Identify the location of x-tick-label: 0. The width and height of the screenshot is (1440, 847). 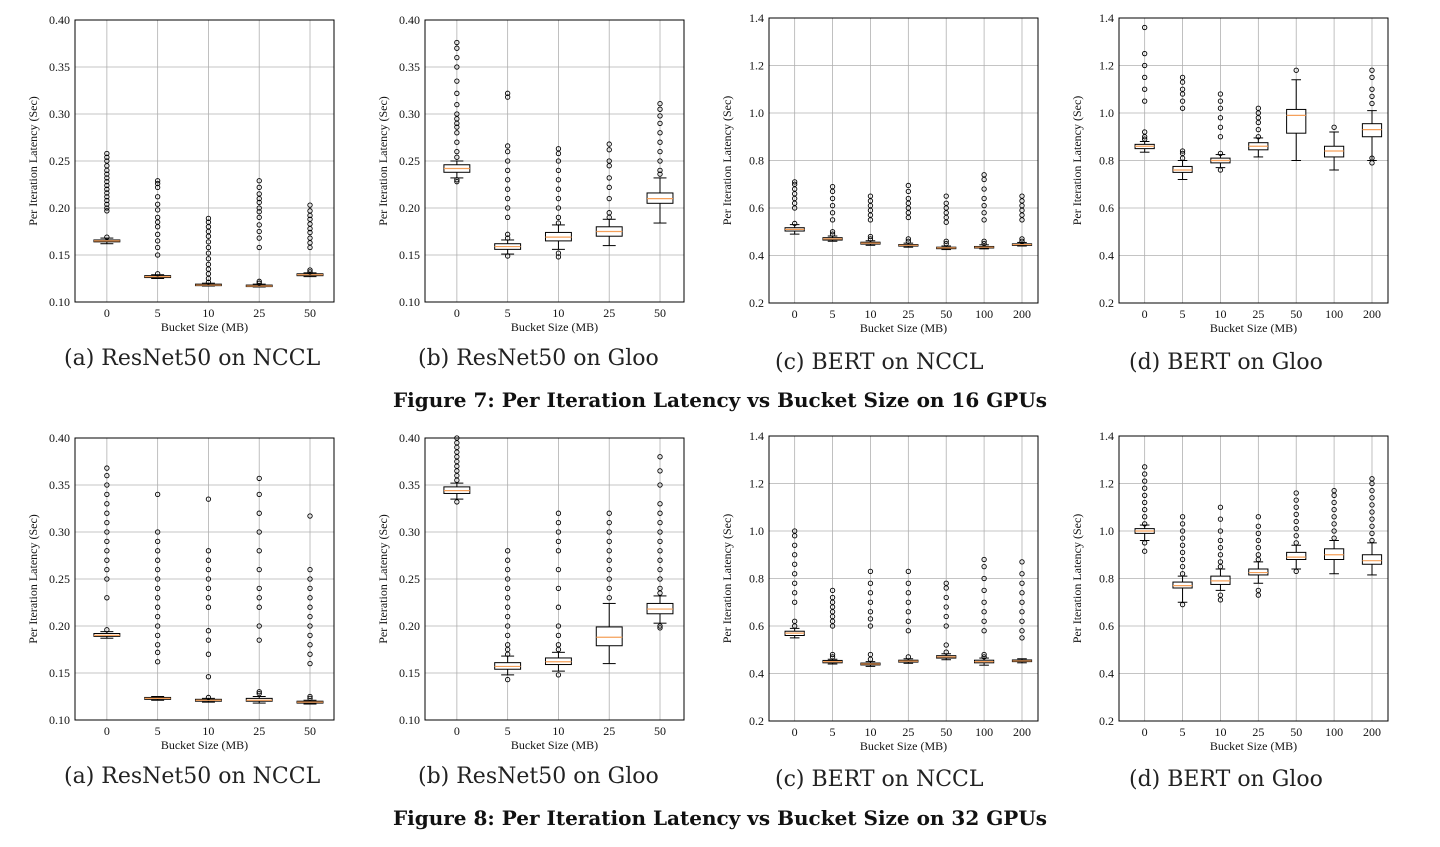
(107, 313).